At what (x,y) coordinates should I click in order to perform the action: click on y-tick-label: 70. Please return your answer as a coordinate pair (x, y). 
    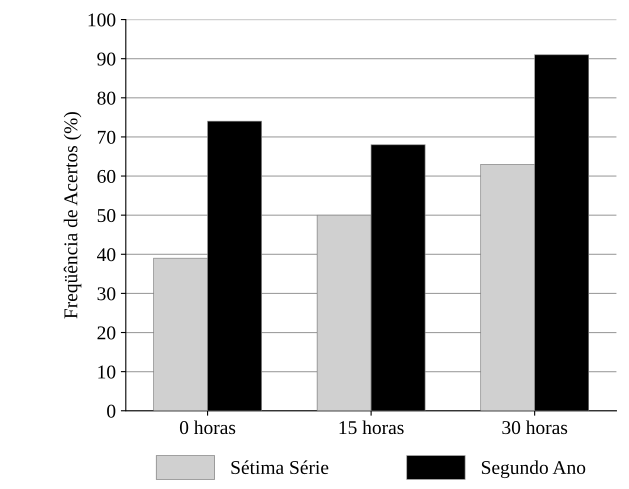
    Looking at the image, I should click on (107, 137).